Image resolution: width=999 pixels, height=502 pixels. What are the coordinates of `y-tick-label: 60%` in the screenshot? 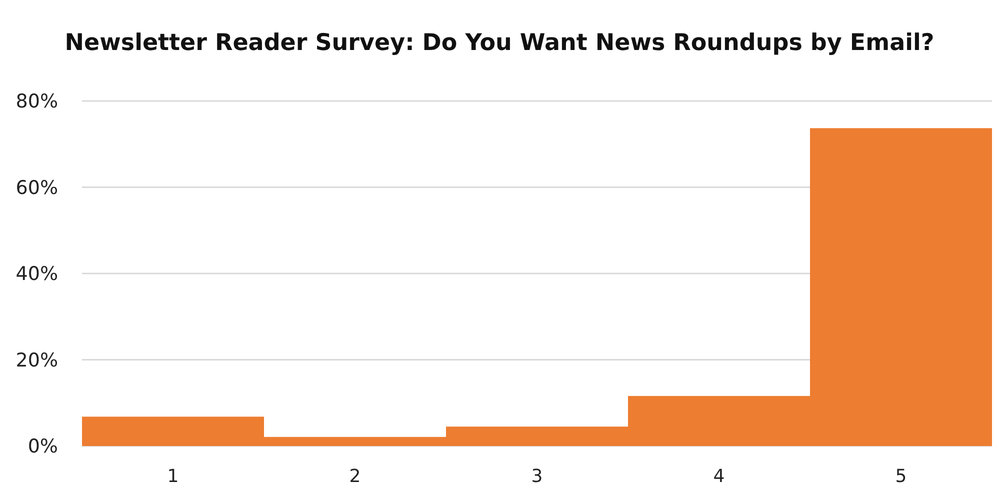 It's located at (37, 187).